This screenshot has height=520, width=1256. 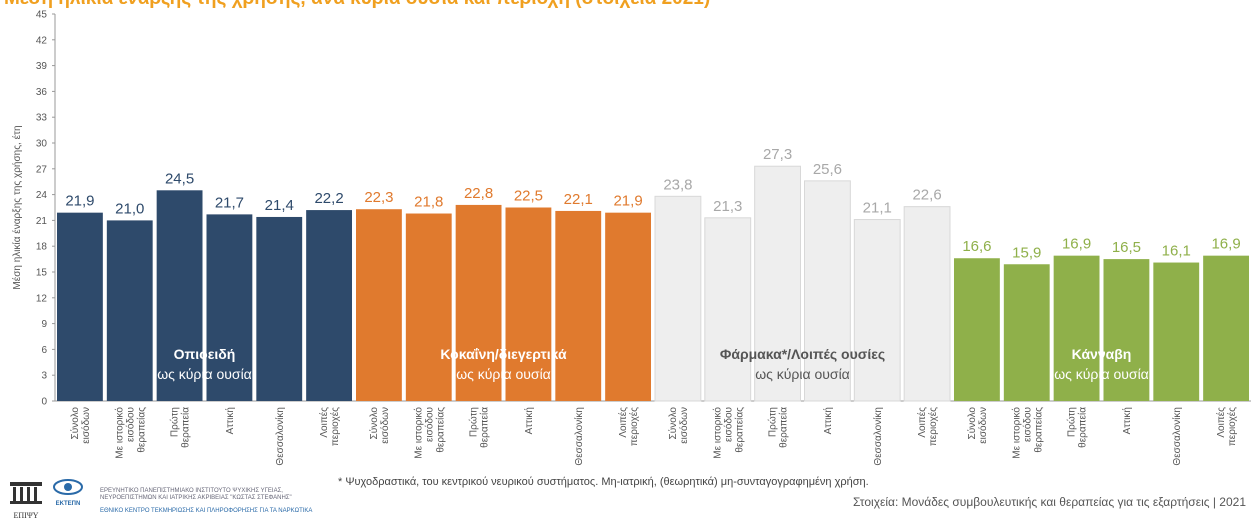 What do you see at coordinates (328, 198) in the screenshot?
I see `bar-value-label: 22,2` at bounding box center [328, 198].